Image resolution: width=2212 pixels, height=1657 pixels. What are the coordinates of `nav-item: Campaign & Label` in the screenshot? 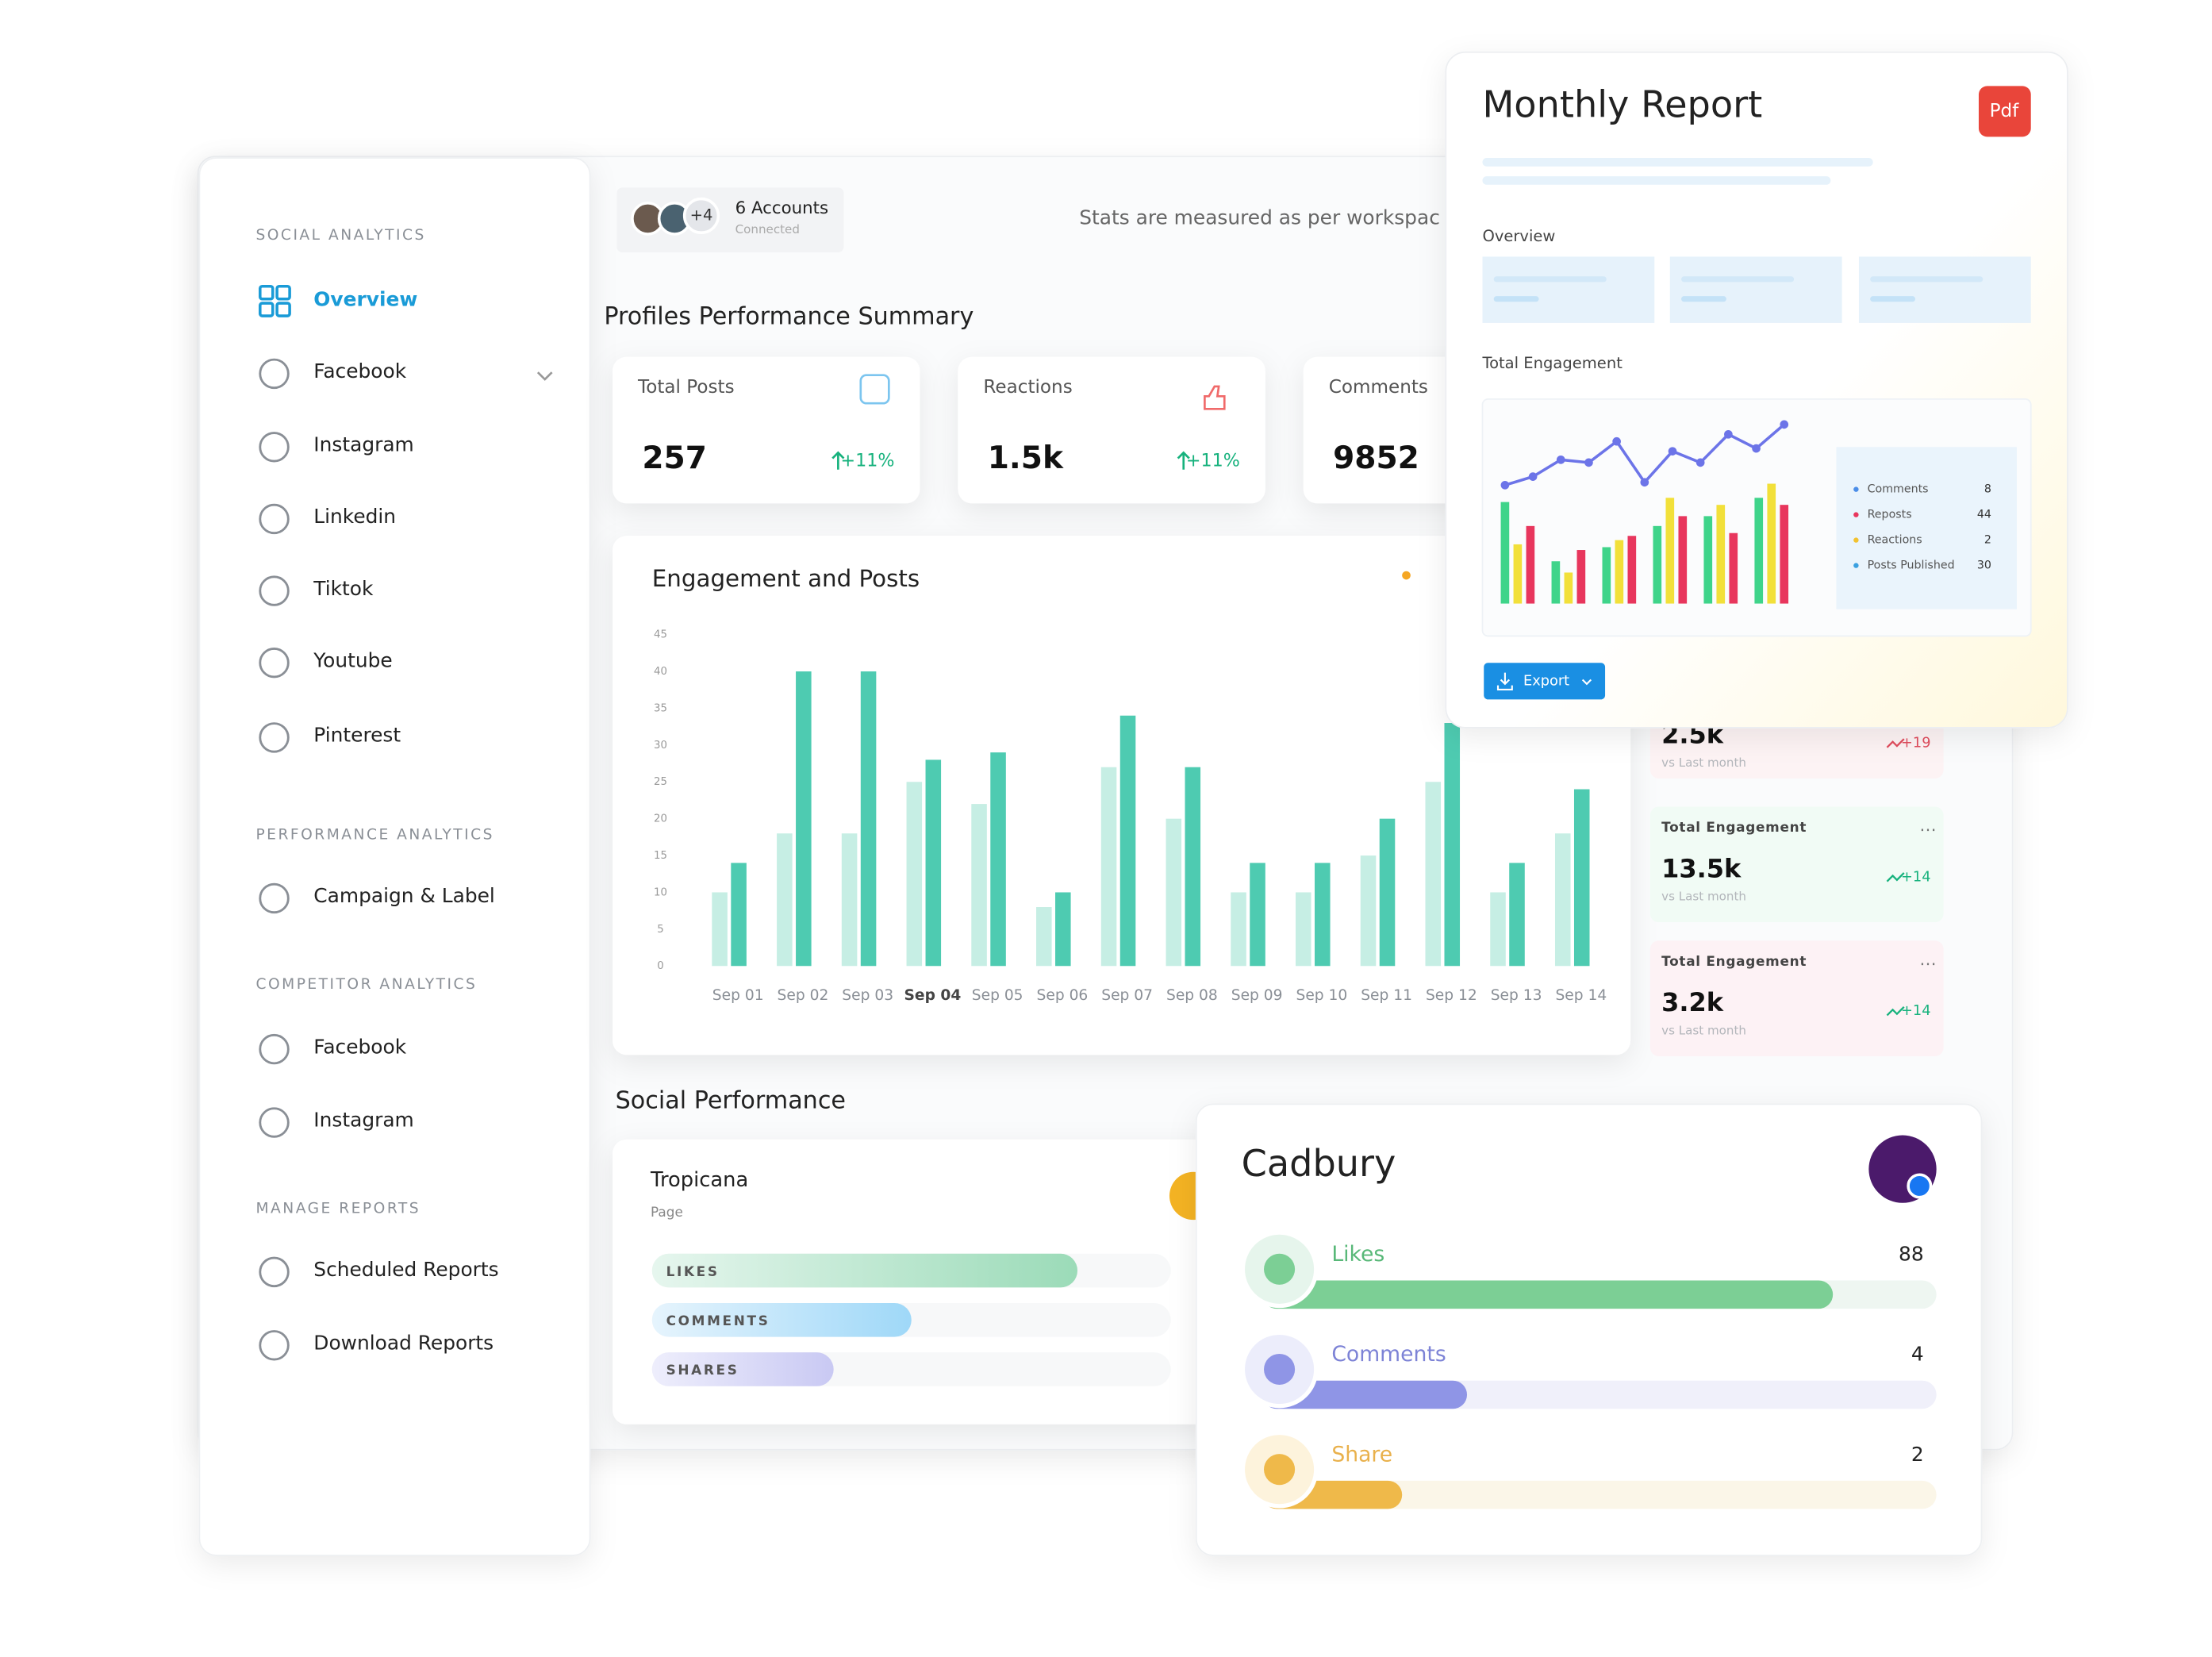 It's located at (404, 895).